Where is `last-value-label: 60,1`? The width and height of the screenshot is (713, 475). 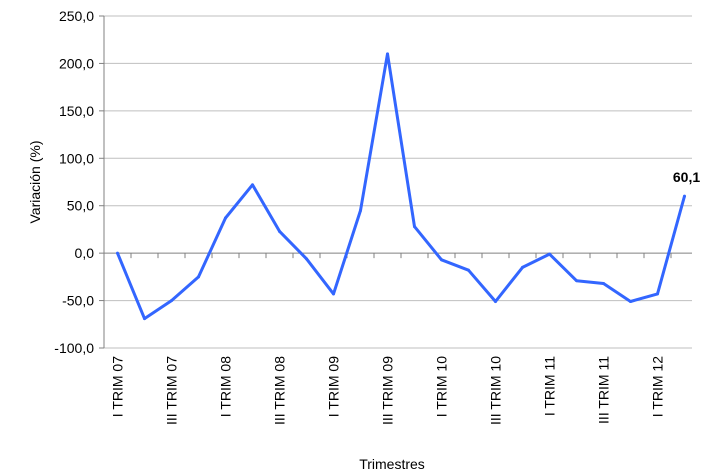 last-value-label: 60,1 is located at coordinates (686, 177).